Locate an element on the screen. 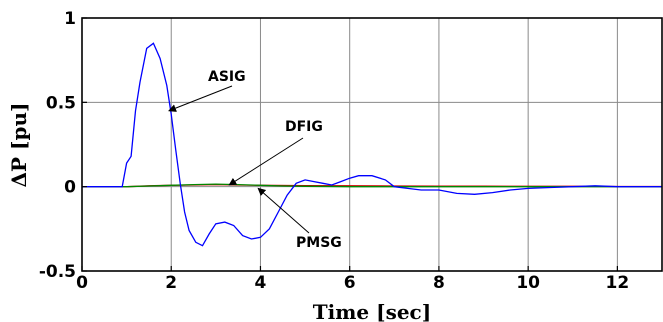  x-tick-label: 0 is located at coordinates (82, 283).